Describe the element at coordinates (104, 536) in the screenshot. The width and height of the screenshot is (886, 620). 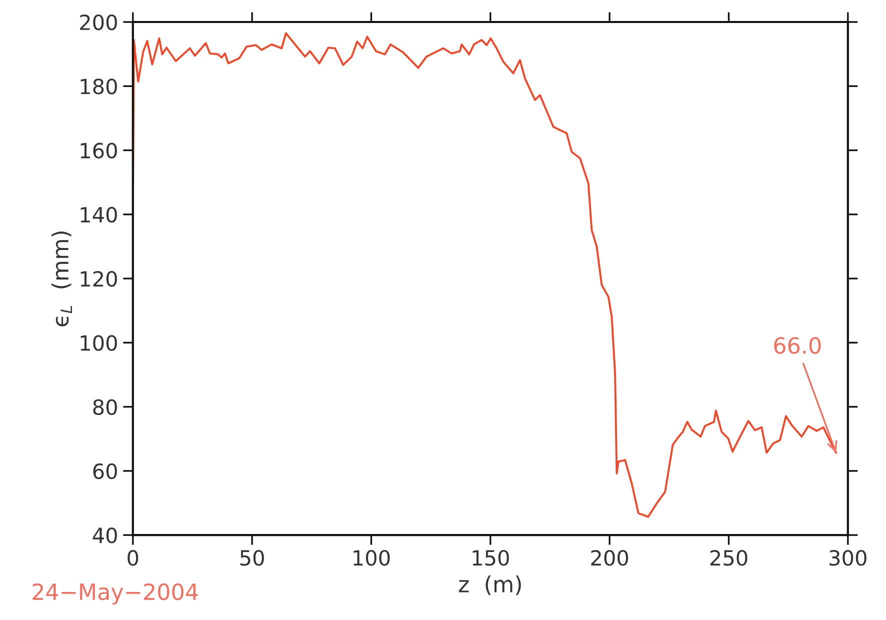
I see `y-tick-label: 40` at that location.